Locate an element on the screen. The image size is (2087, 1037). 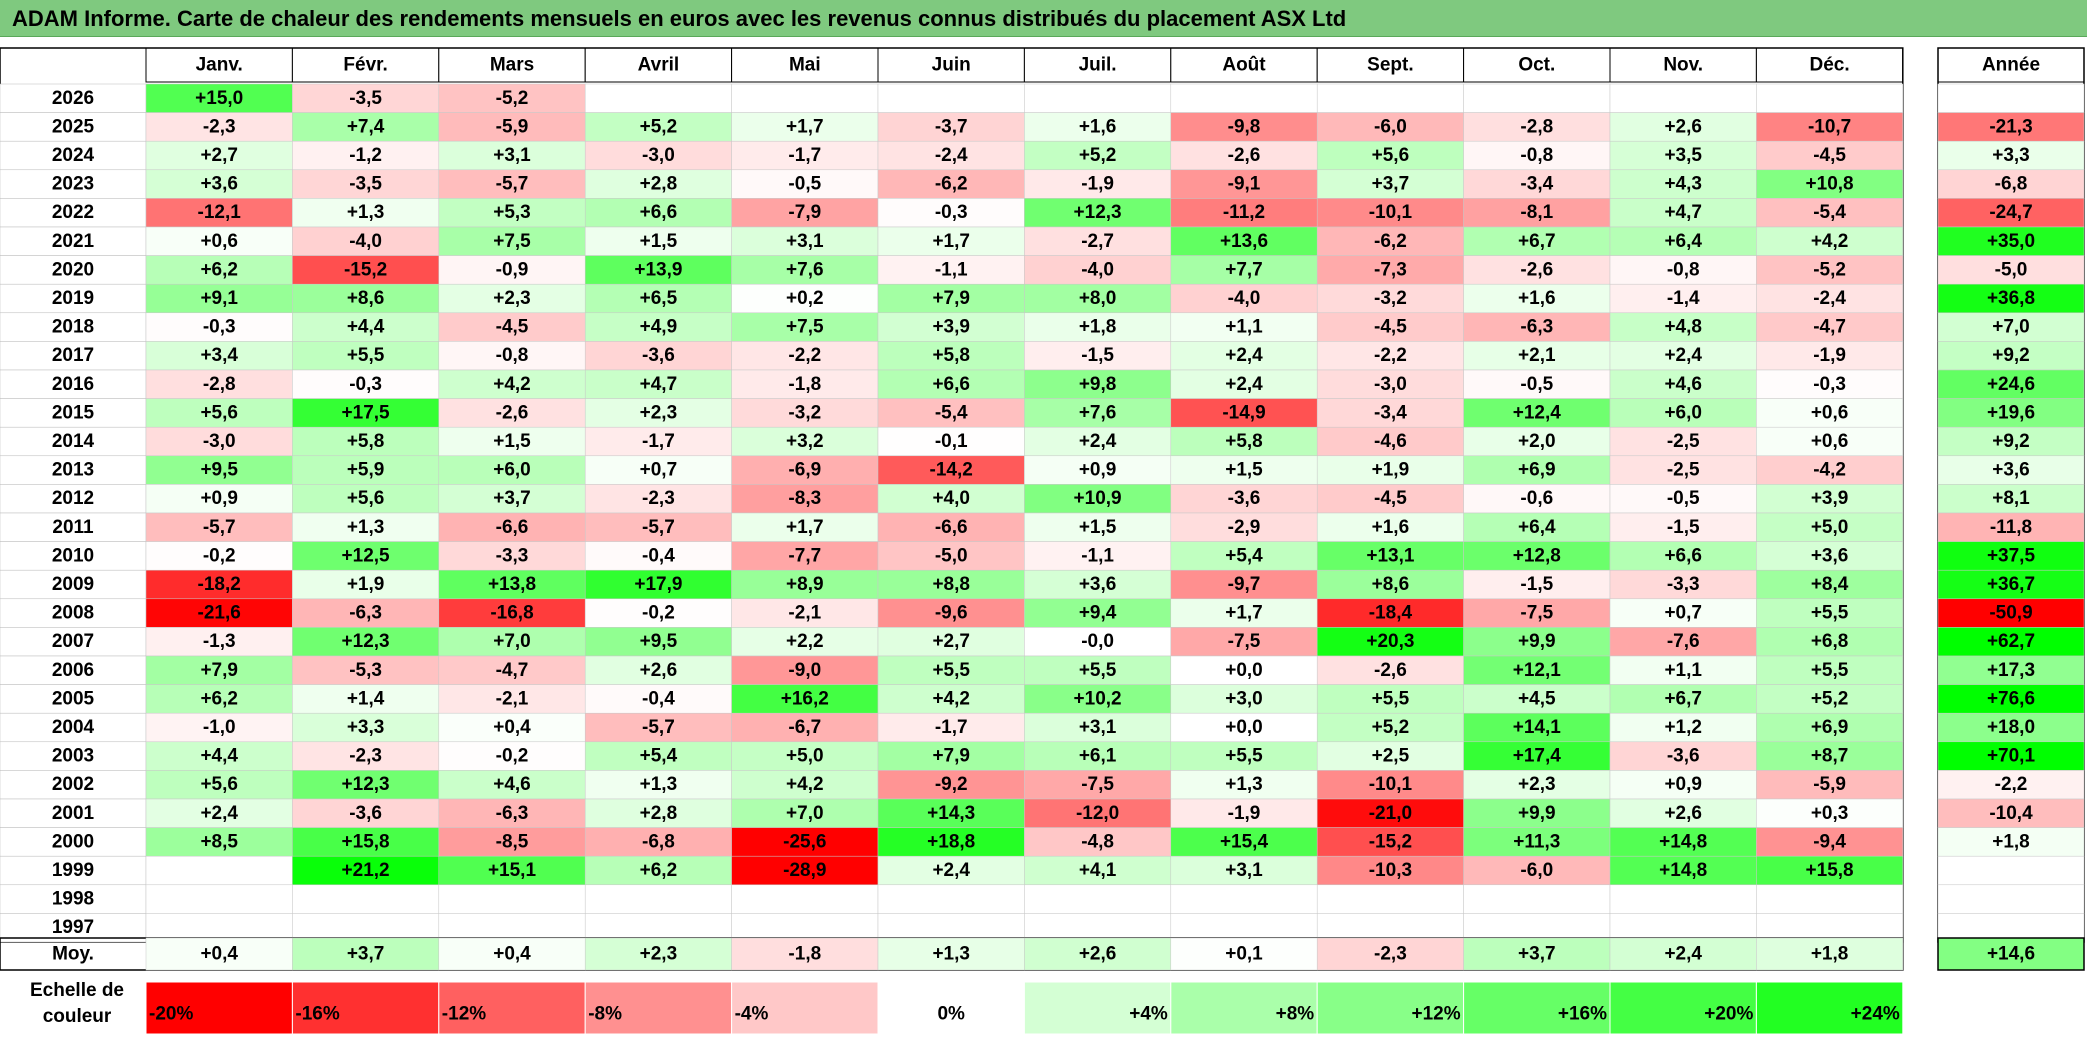
heatmap-cell-value: -3,5 is located at coordinates (365, 98).